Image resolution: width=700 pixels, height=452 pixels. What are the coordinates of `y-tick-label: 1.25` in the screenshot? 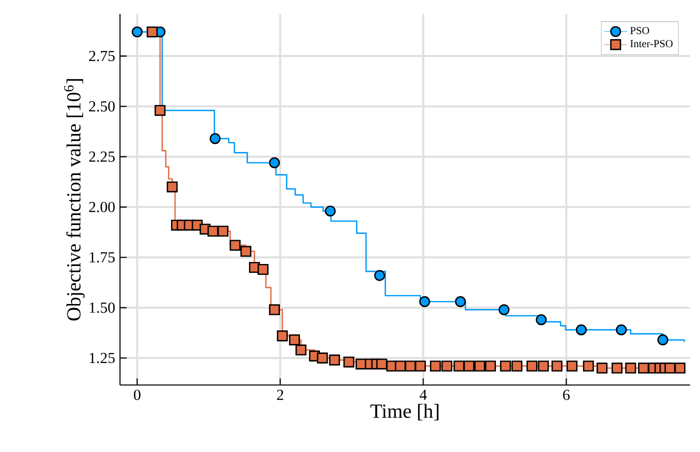 It's located at (102, 358).